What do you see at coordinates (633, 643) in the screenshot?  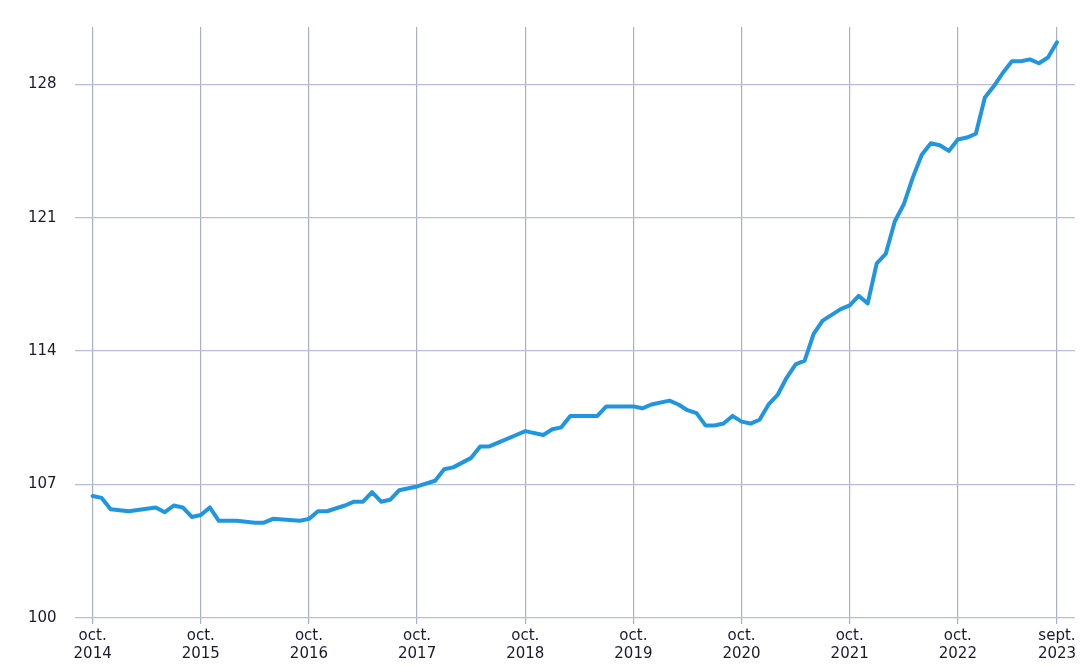 I see `x-tick-label: oct. 2019` at bounding box center [633, 643].